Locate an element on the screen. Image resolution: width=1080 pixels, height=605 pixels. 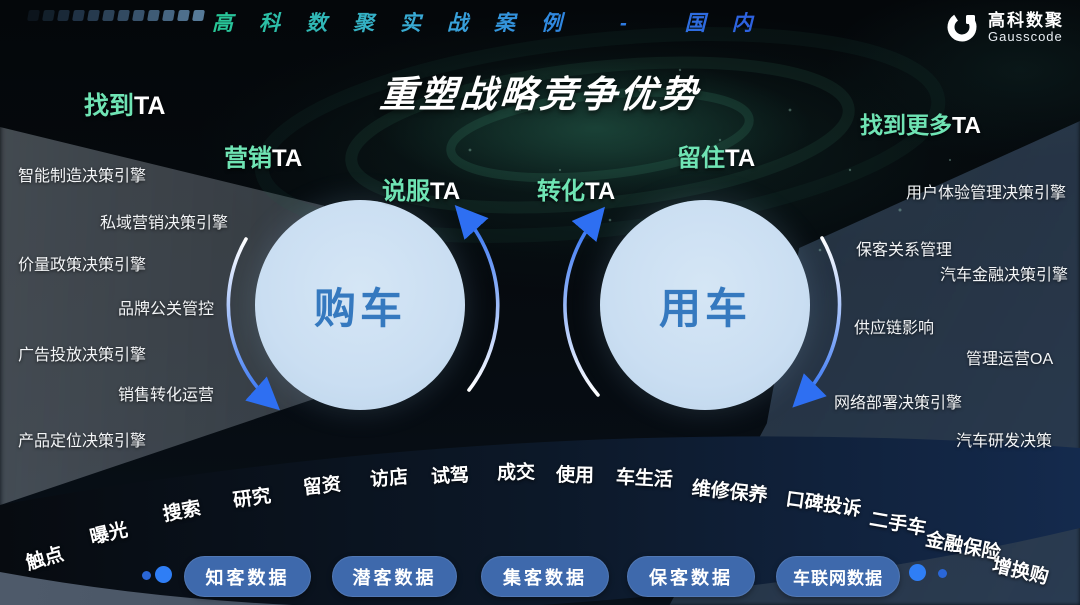
series-title: 高科数聚实战案例 - 国内 is located at coordinates (495, 22).